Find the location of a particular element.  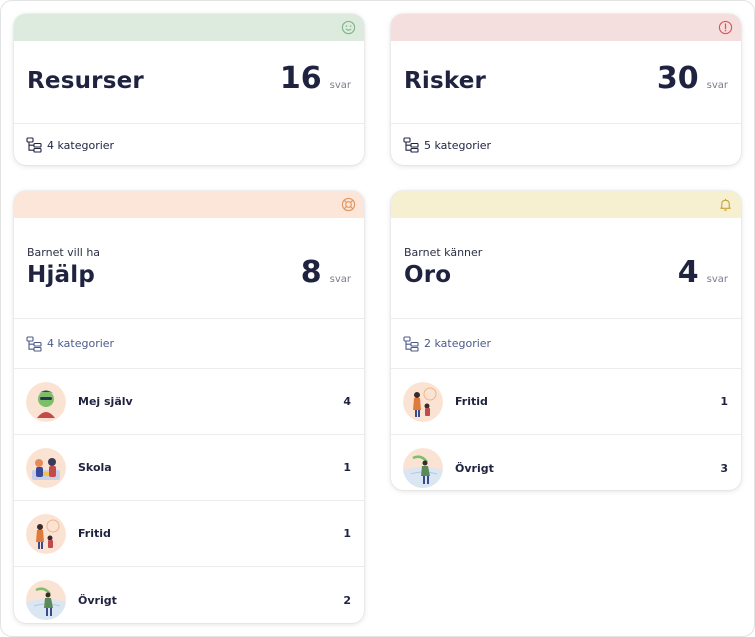

list-item: Mej själv 4 is located at coordinates (189, 402).